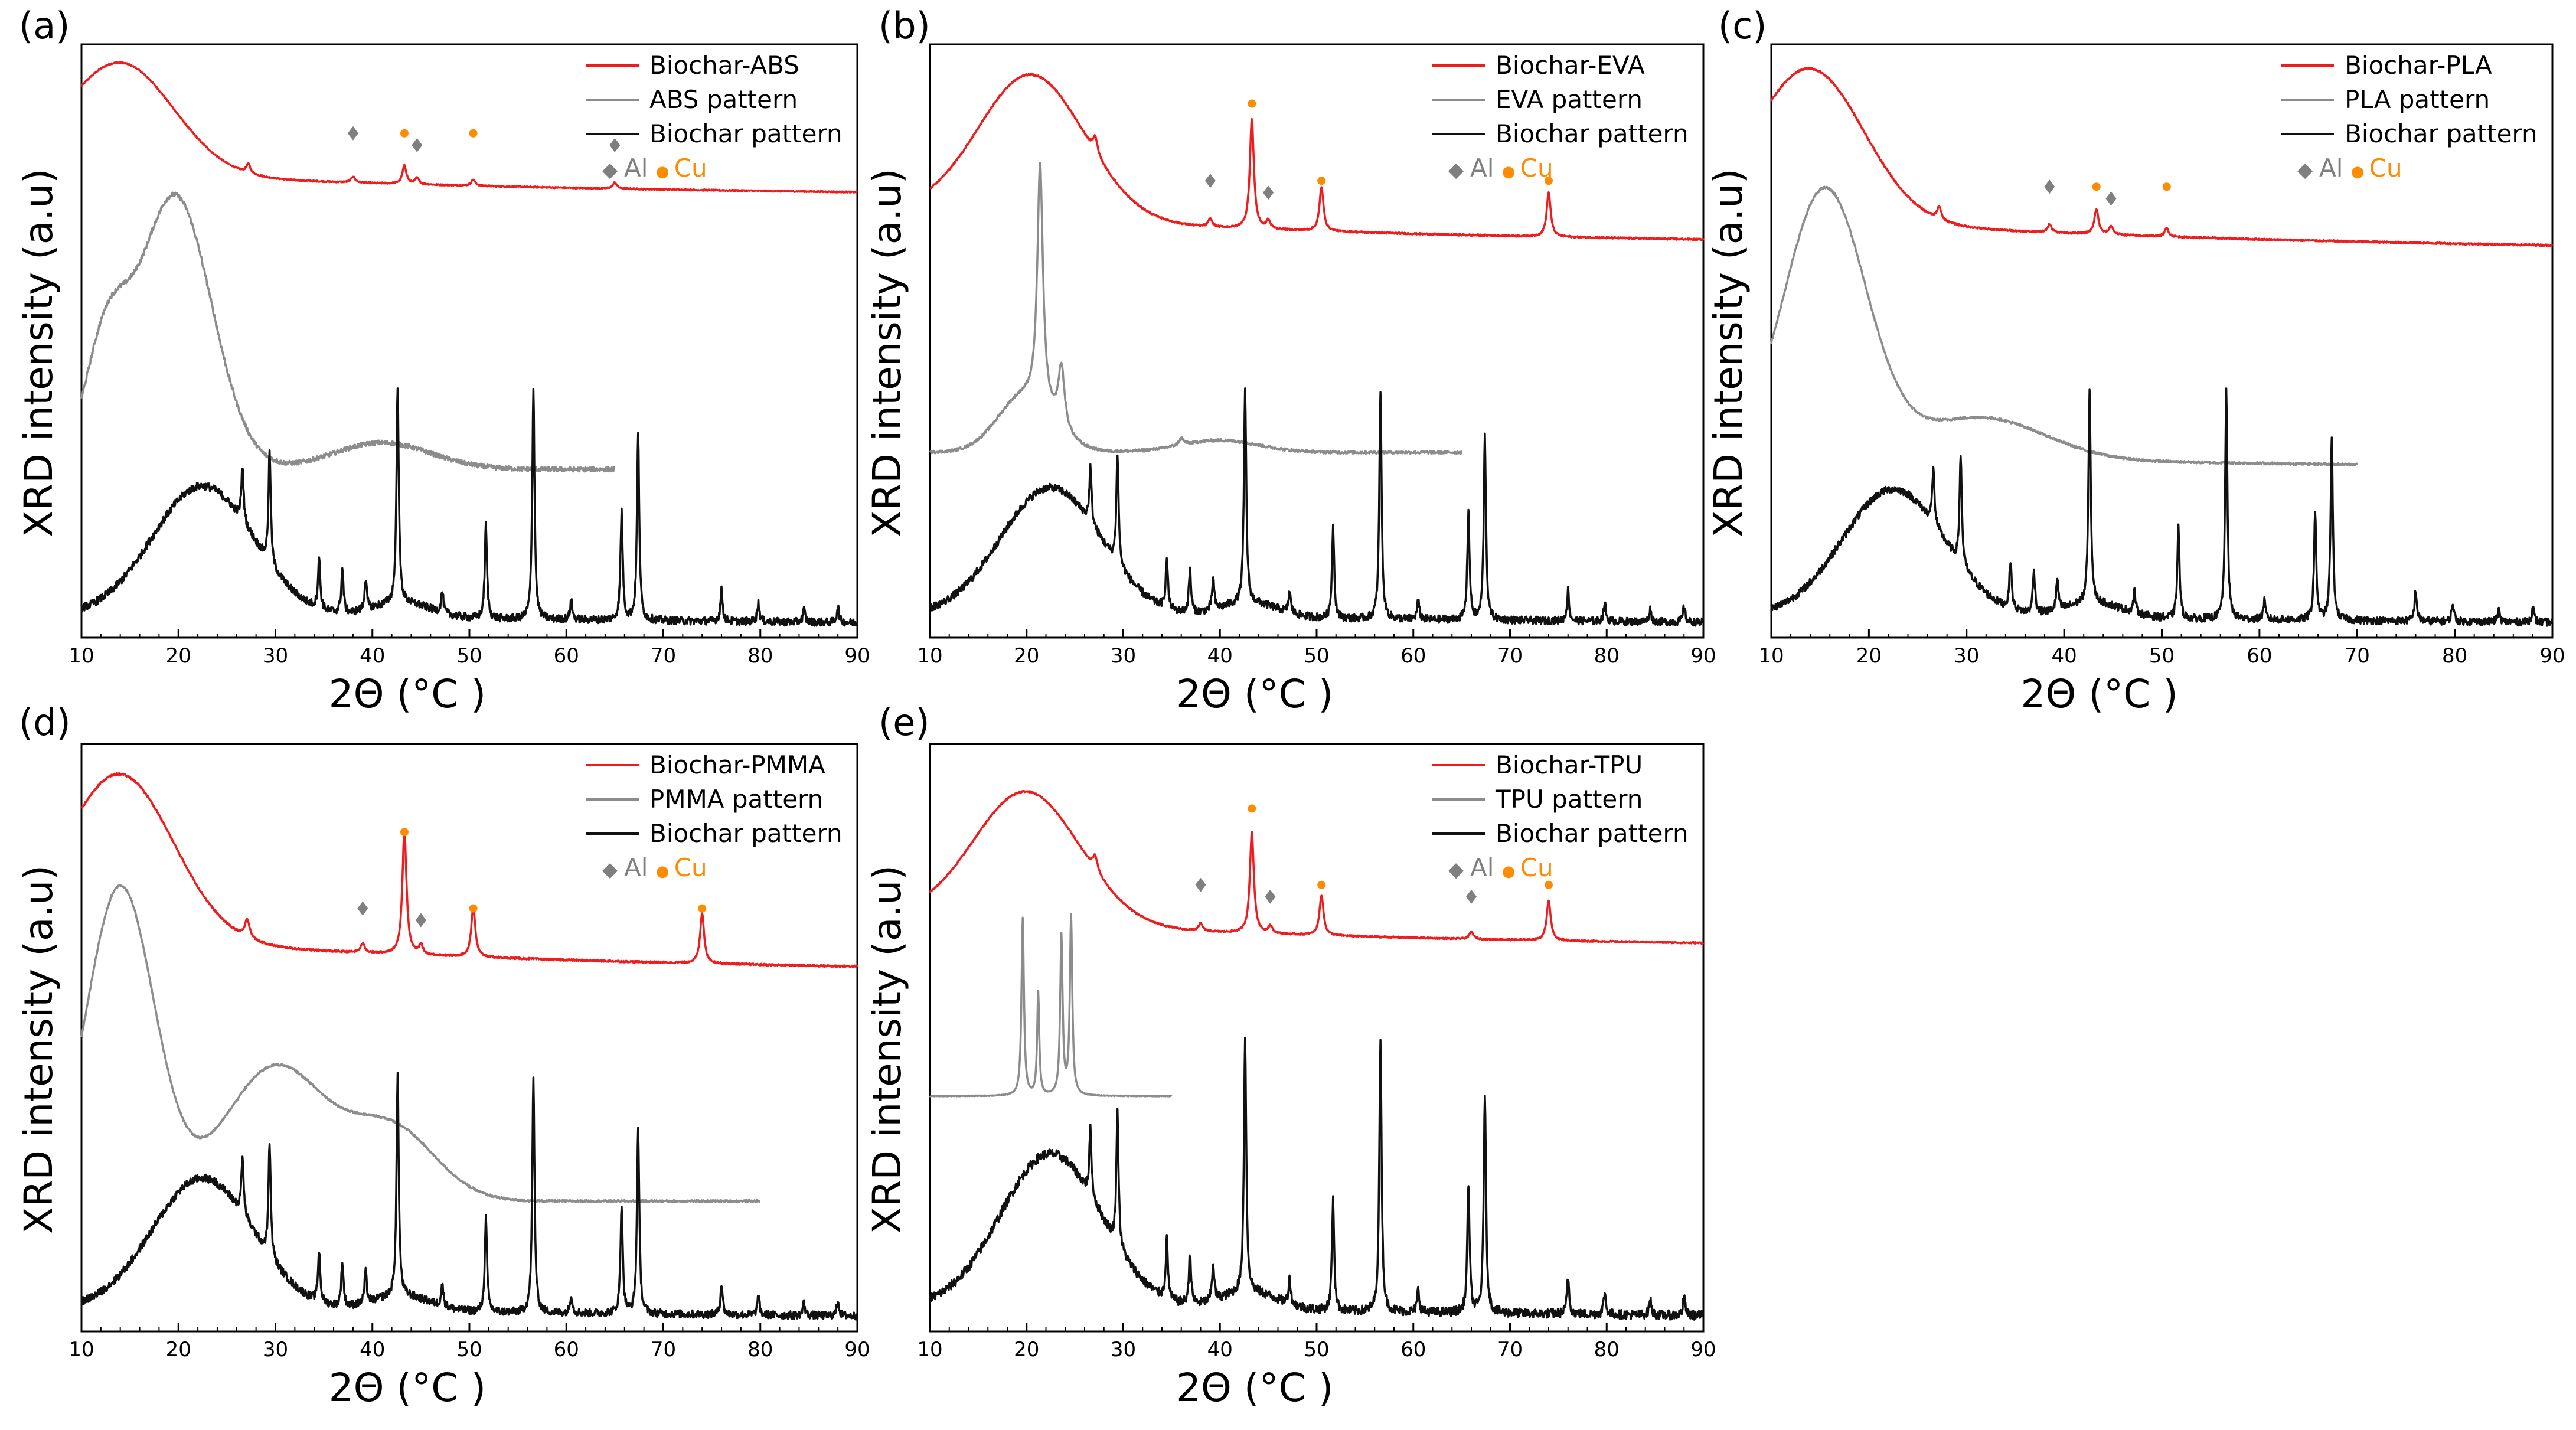 The image size is (2576, 1430). What do you see at coordinates (2308, 170) in the screenshot?
I see `al-symbol: ◆` at bounding box center [2308, 170].